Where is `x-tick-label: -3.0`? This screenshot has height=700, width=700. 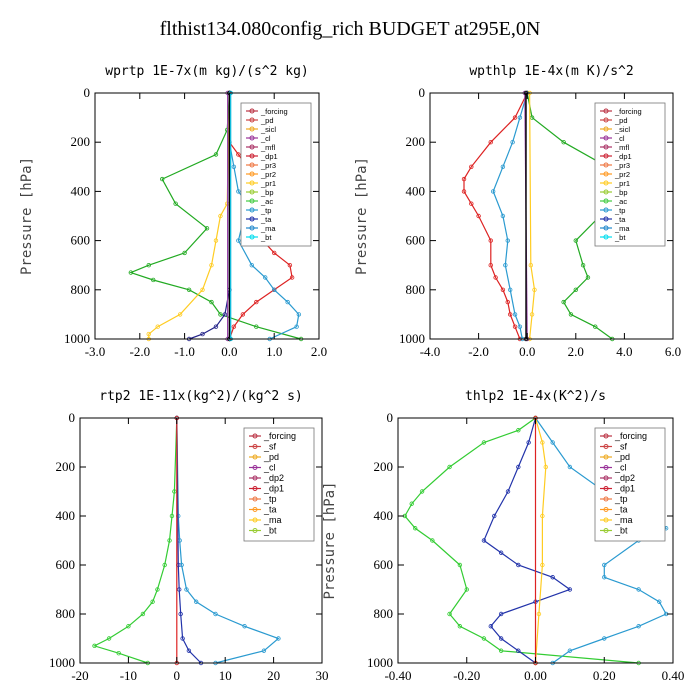
x-tick-label: -3.0 is located at coordinates (95, 351).